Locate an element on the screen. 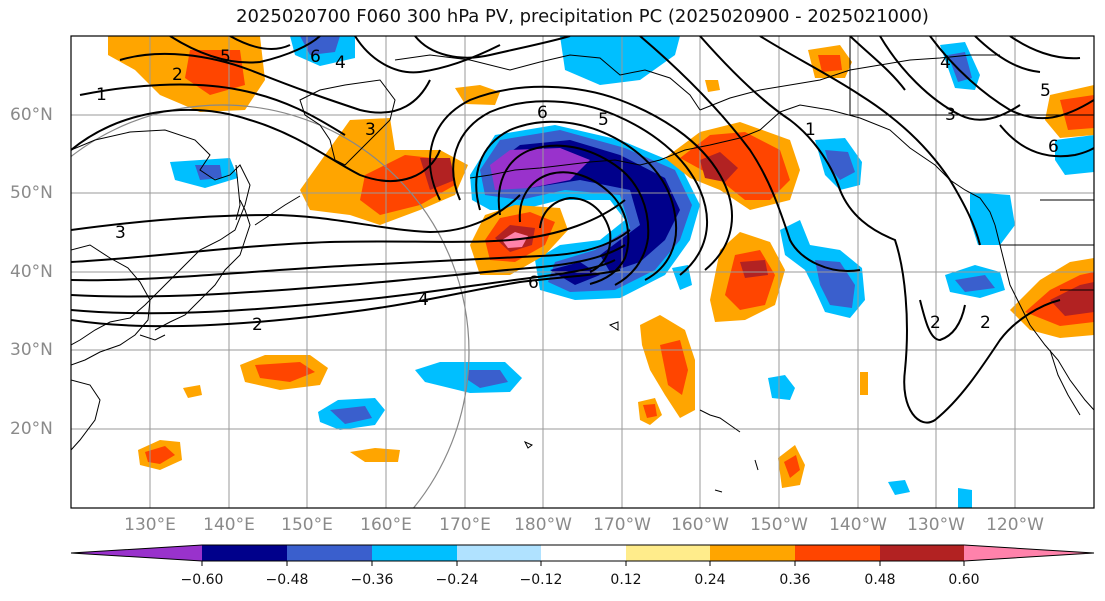 The height and width of the screenshot is (601, 1105). lon-label: 180°W is located at coordinates (543, 525).